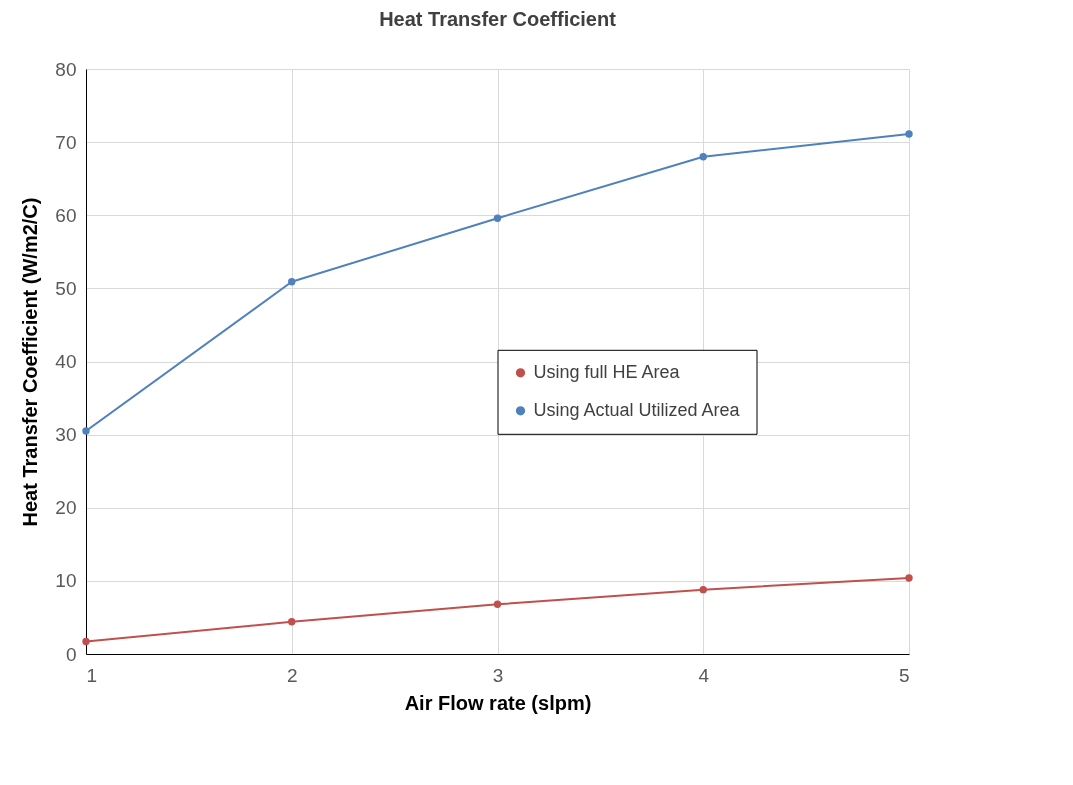  Describe the element at coordinates (66, 69) in the screenshot. I see `y-tick-label: 80` at that location.